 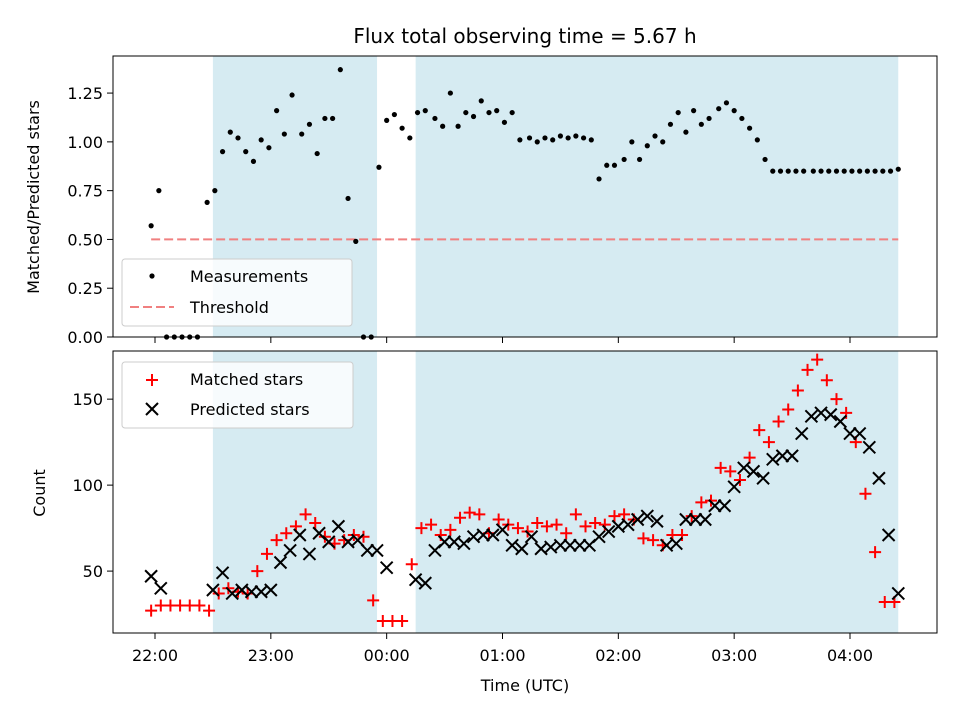 I want to click on top-legend-box, so click(x=237, y=292).